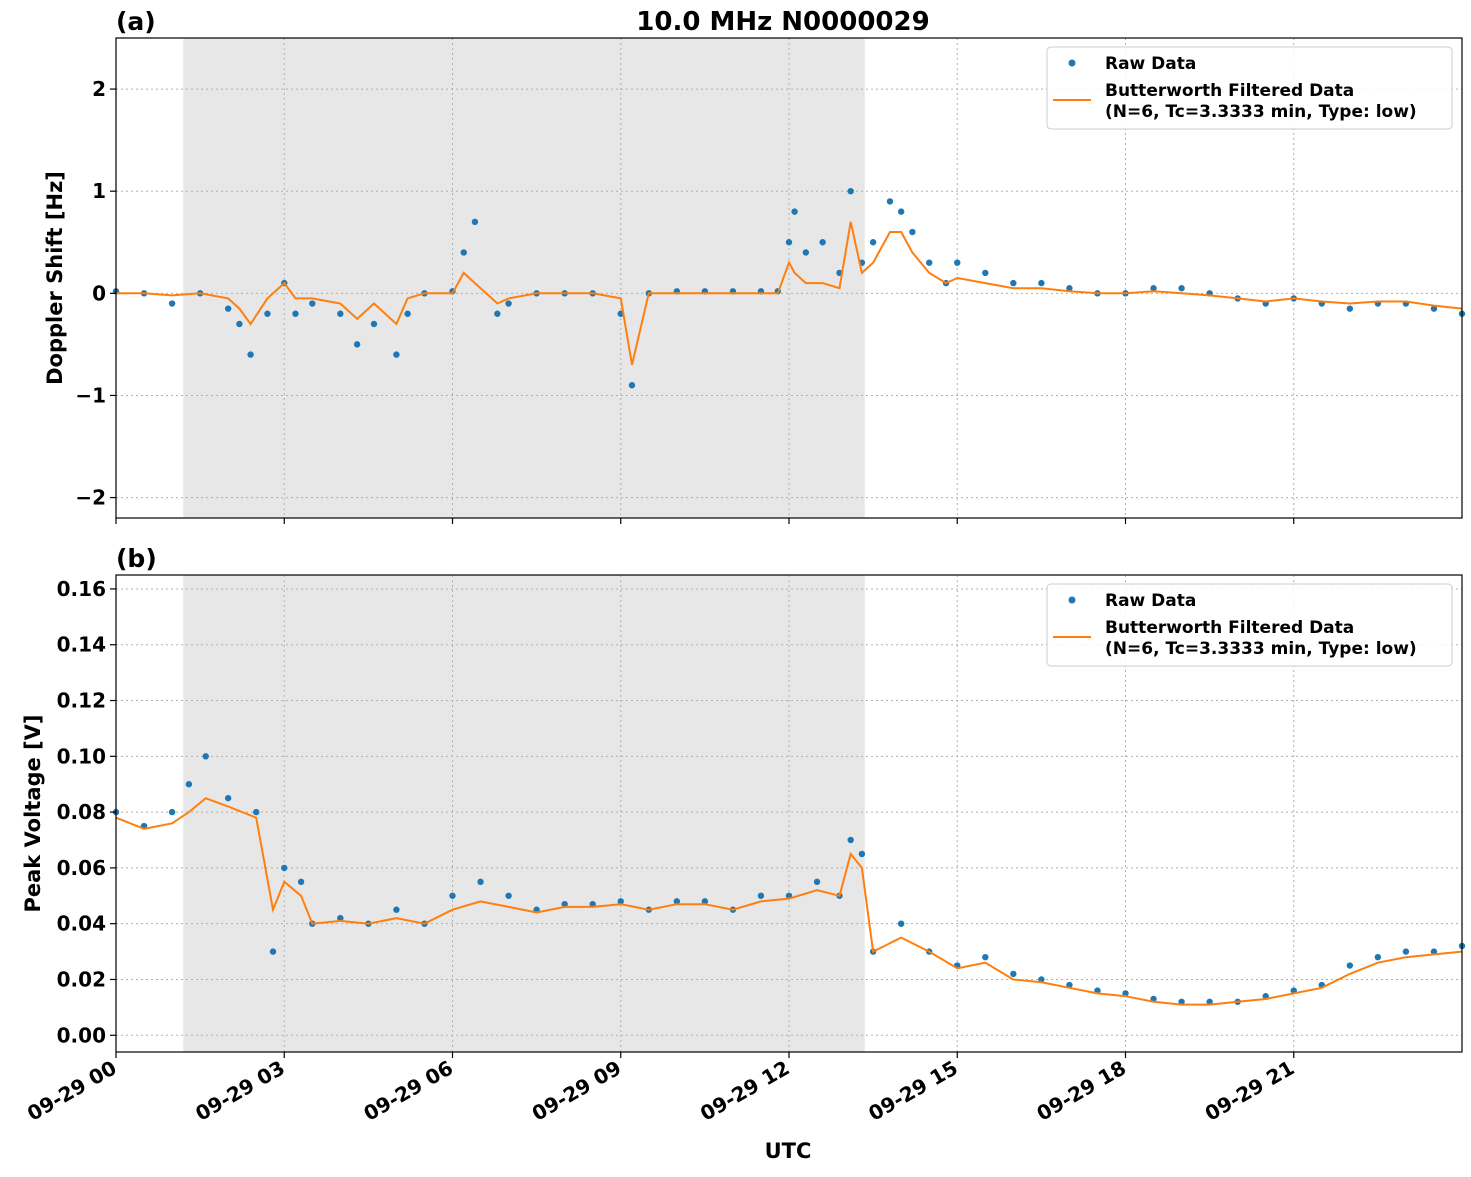 This screenshot has width=1471, height=1177. I want to click on y-axis-label: Doppler Shift [Hz], so click(55, 278).